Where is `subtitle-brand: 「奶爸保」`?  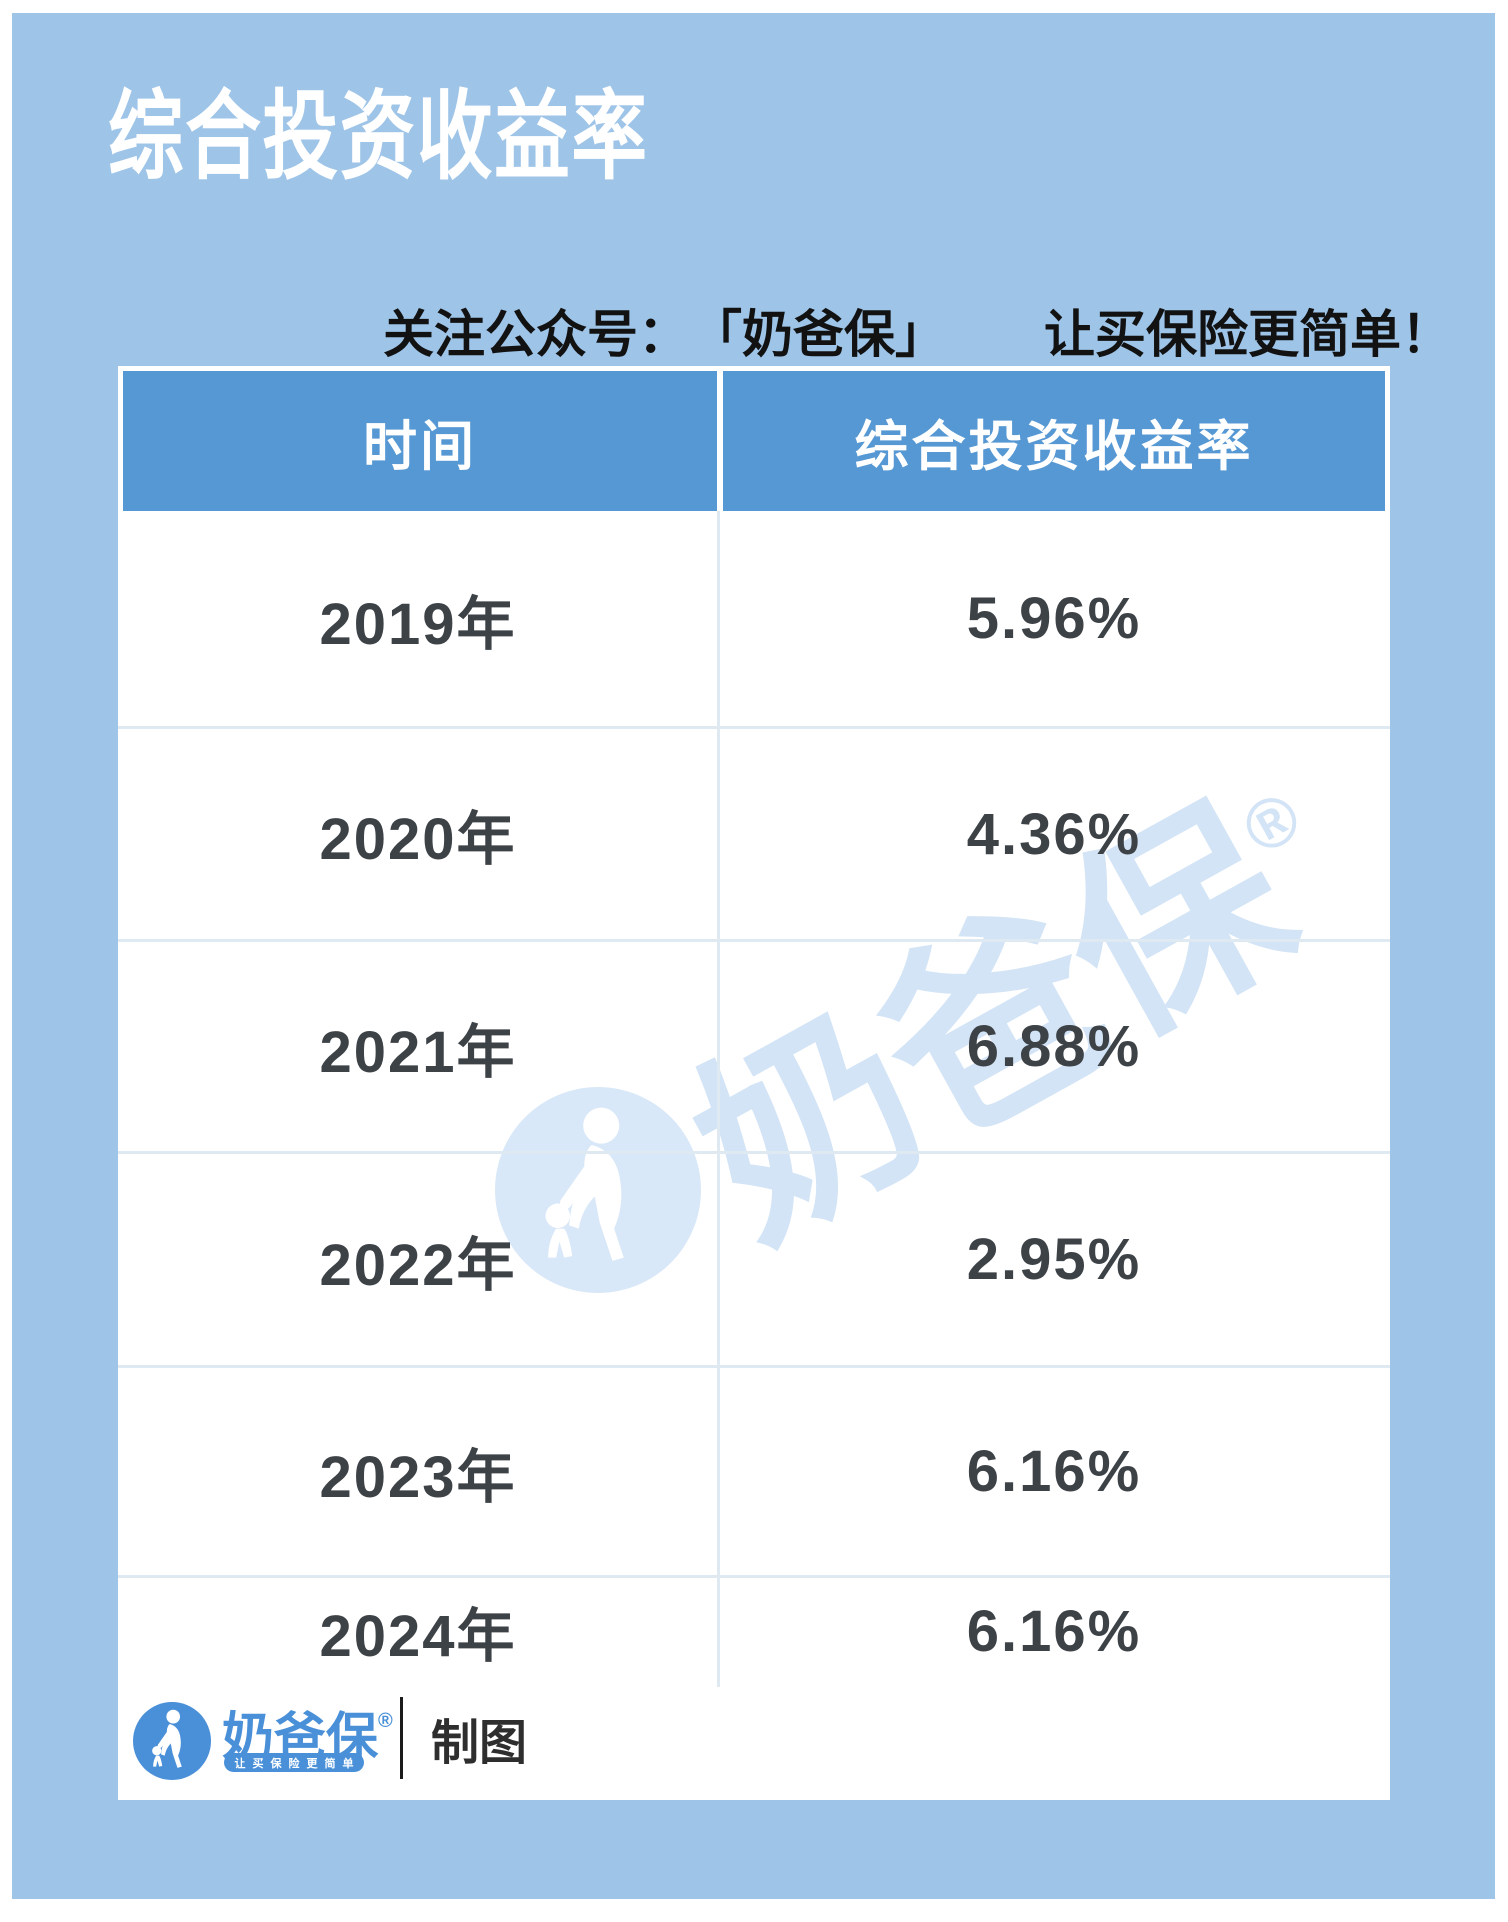 subtitle-brand: 「奶爸保」 is located at coordinates (819, 334).